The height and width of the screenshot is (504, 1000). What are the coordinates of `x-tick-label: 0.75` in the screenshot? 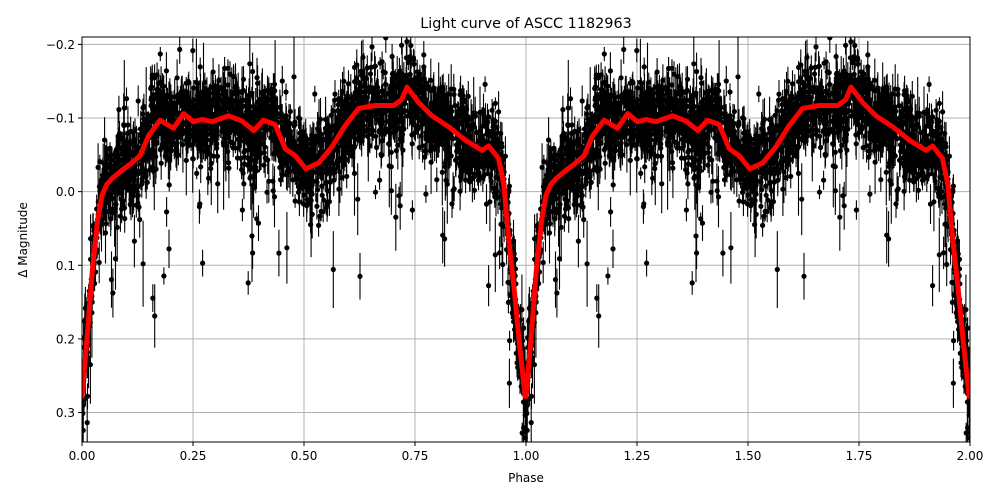 It's located at (415, 456).